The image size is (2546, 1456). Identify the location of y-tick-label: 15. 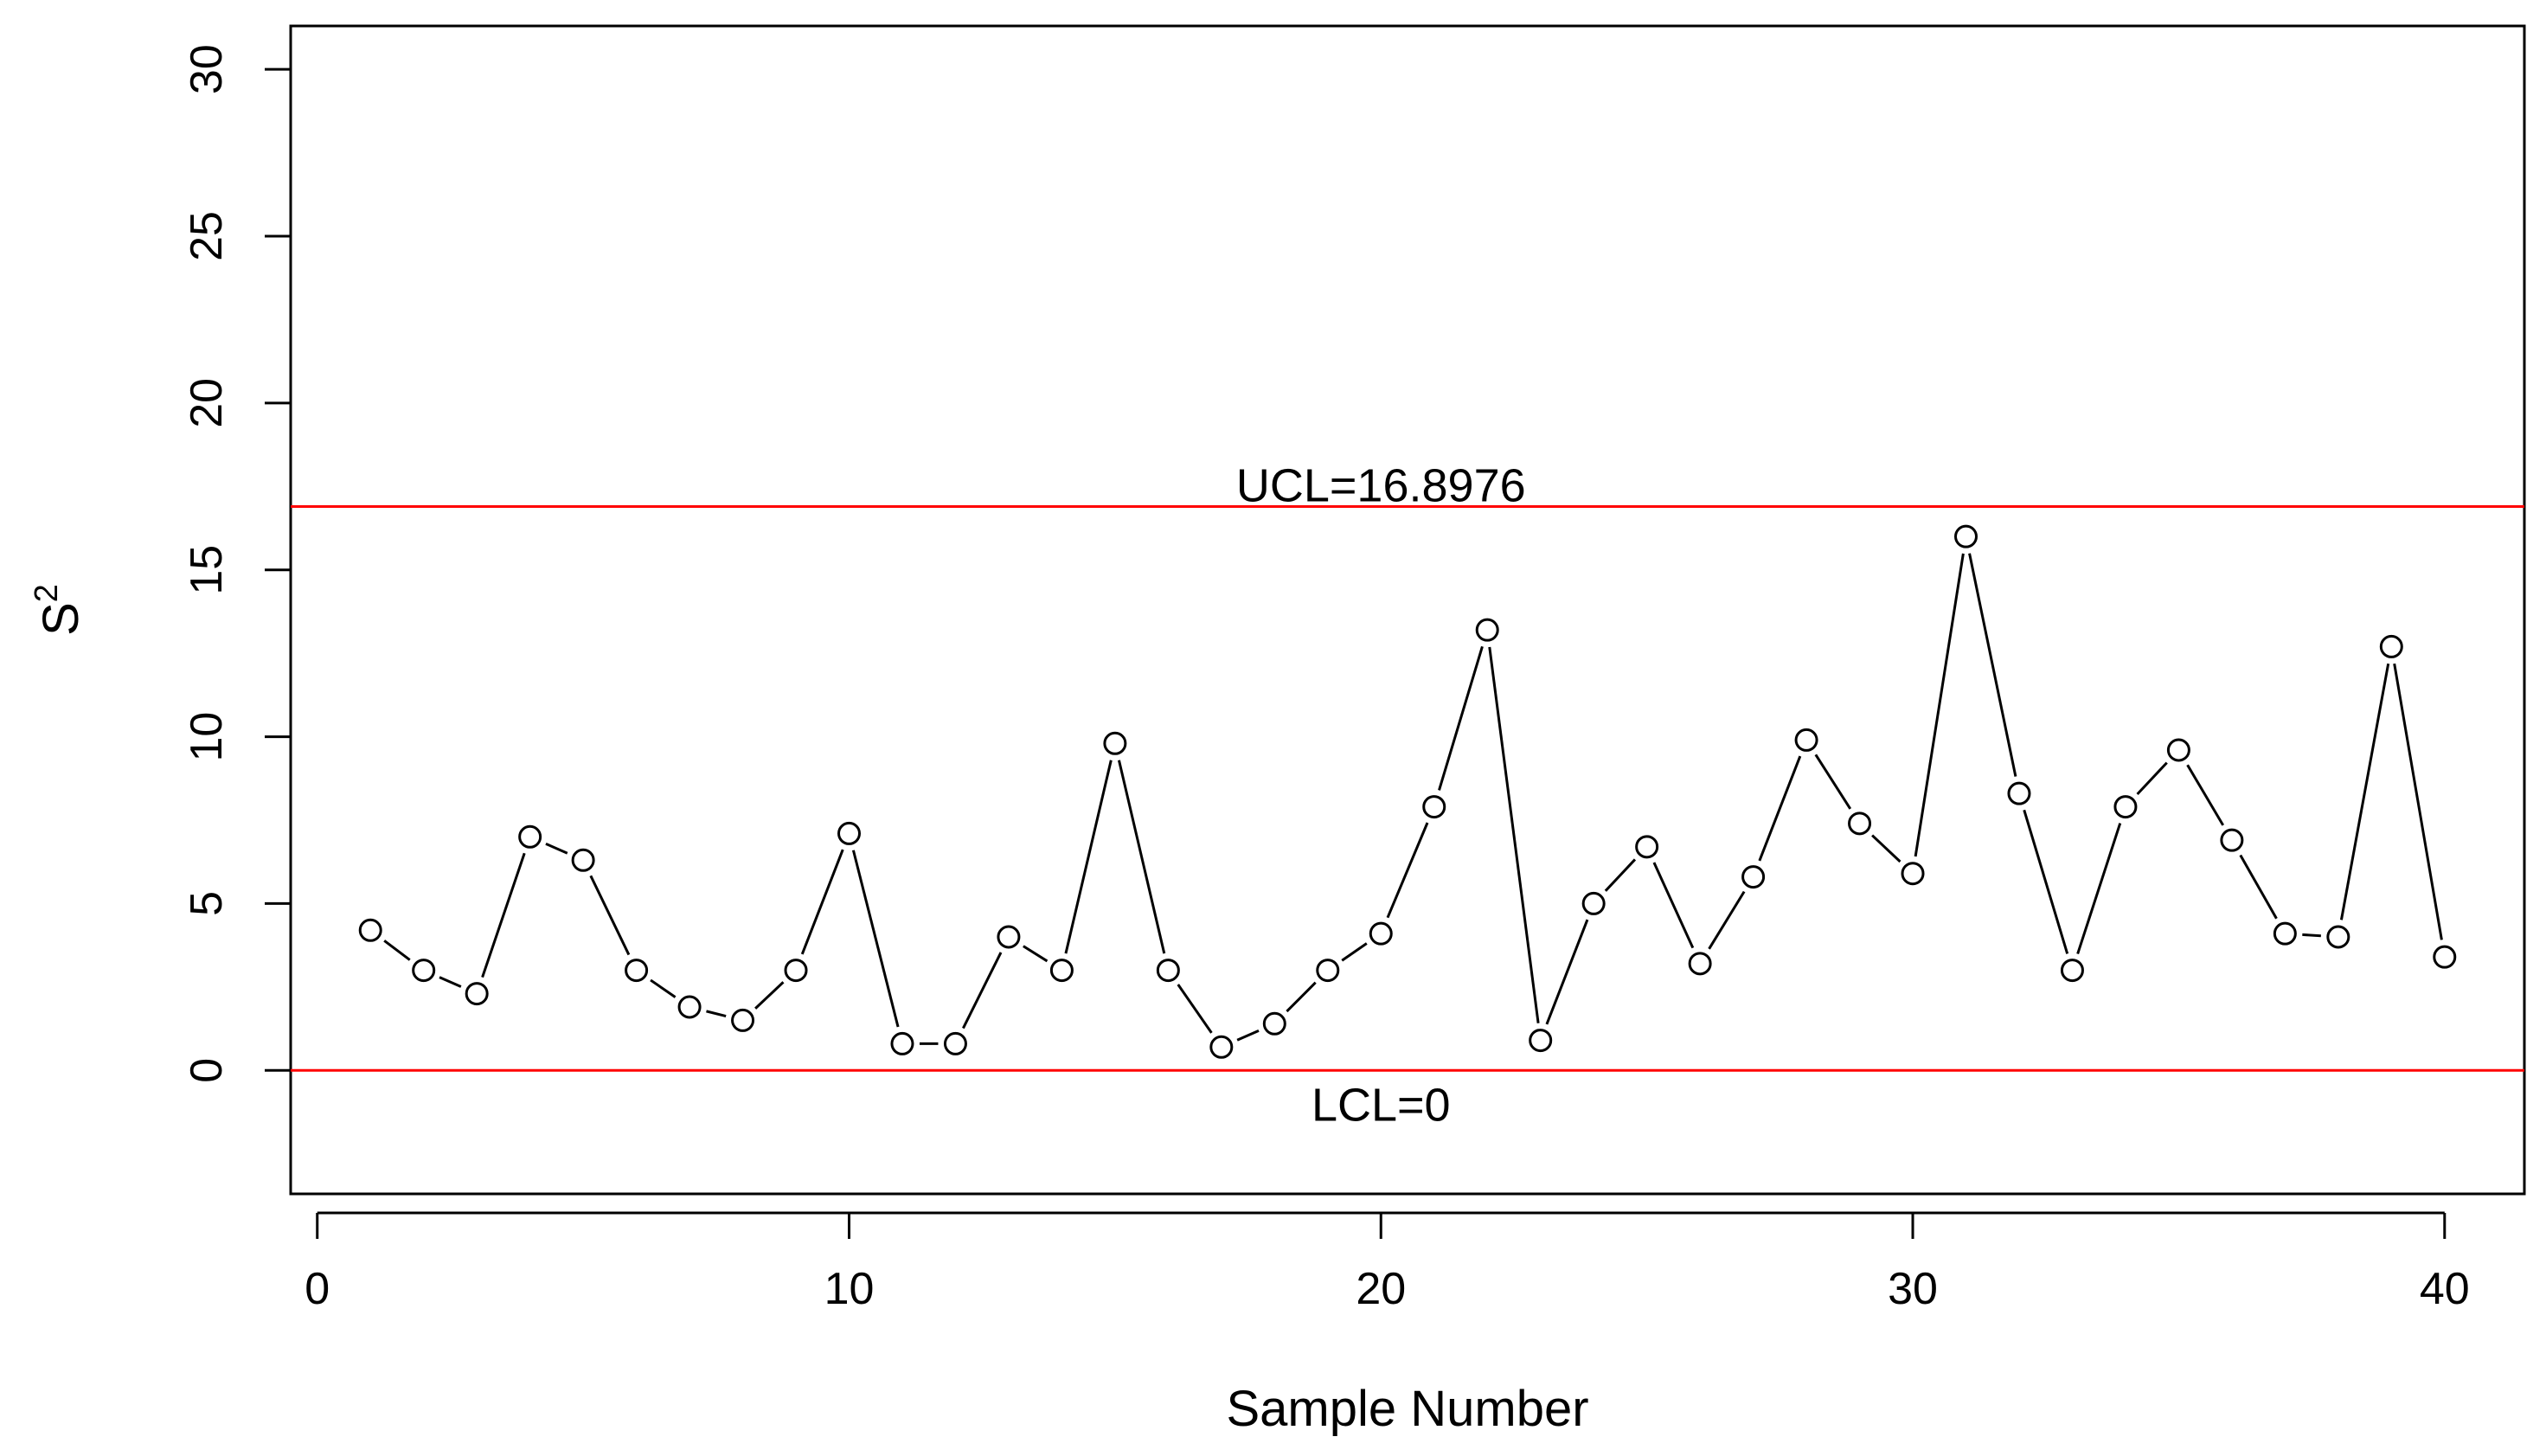
(207, 570).